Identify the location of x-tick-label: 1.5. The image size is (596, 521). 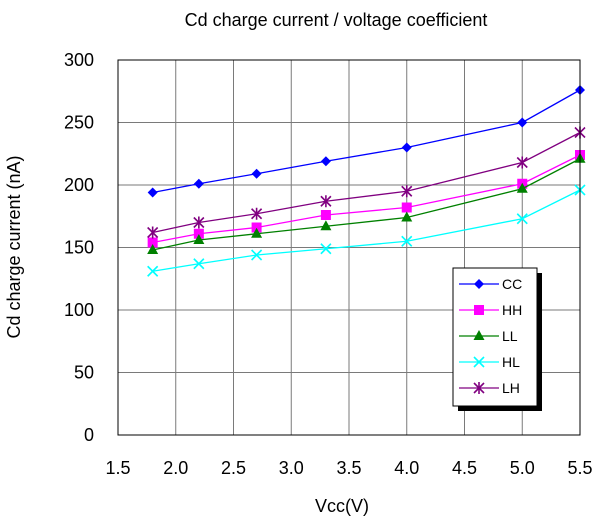
(117, 468).